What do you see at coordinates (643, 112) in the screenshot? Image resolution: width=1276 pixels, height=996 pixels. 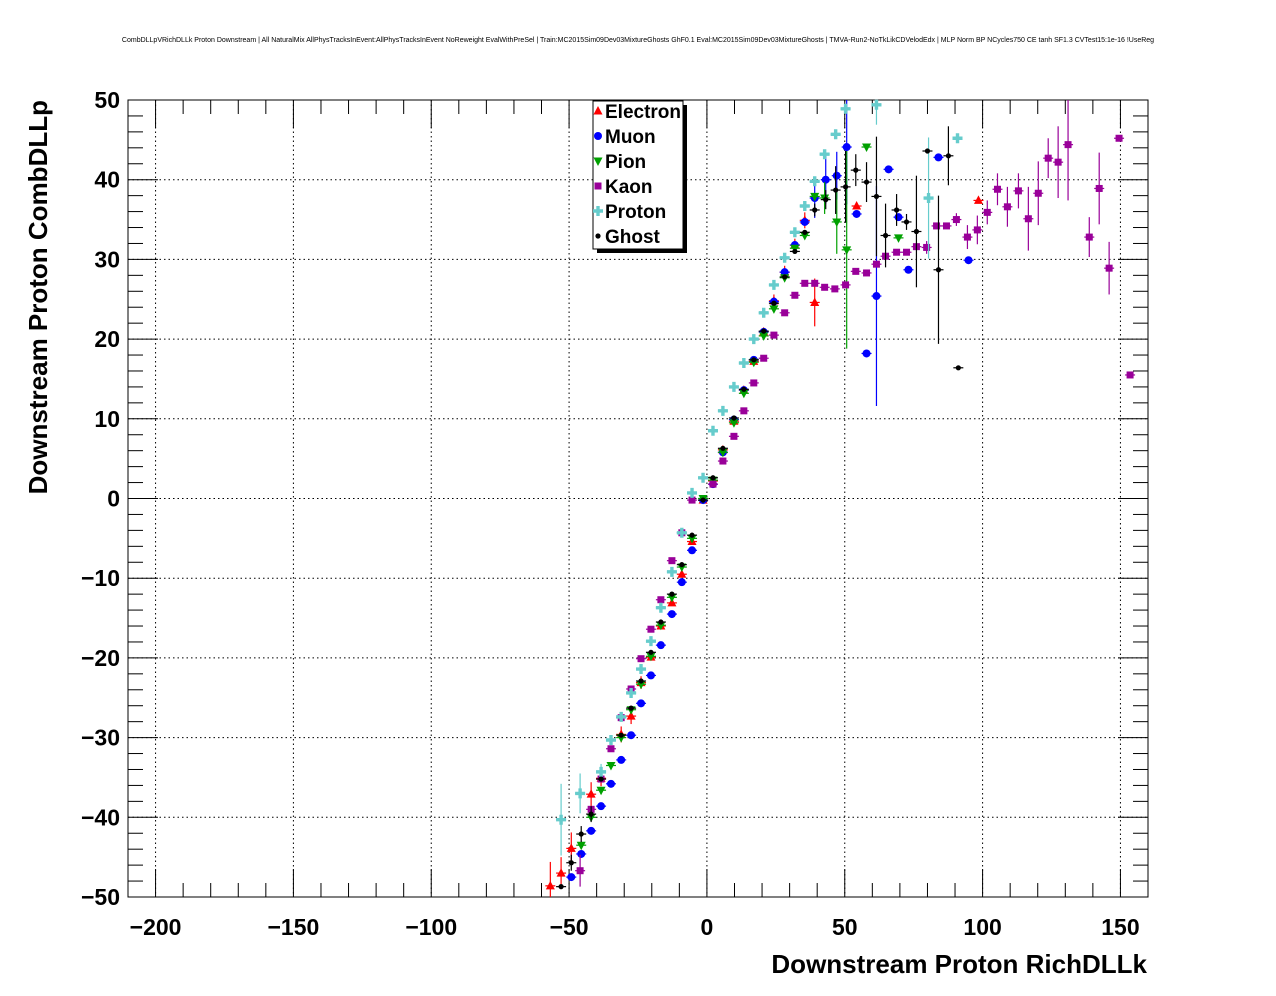 I see `legend-label: Electron` at bounding box center [643, 112].